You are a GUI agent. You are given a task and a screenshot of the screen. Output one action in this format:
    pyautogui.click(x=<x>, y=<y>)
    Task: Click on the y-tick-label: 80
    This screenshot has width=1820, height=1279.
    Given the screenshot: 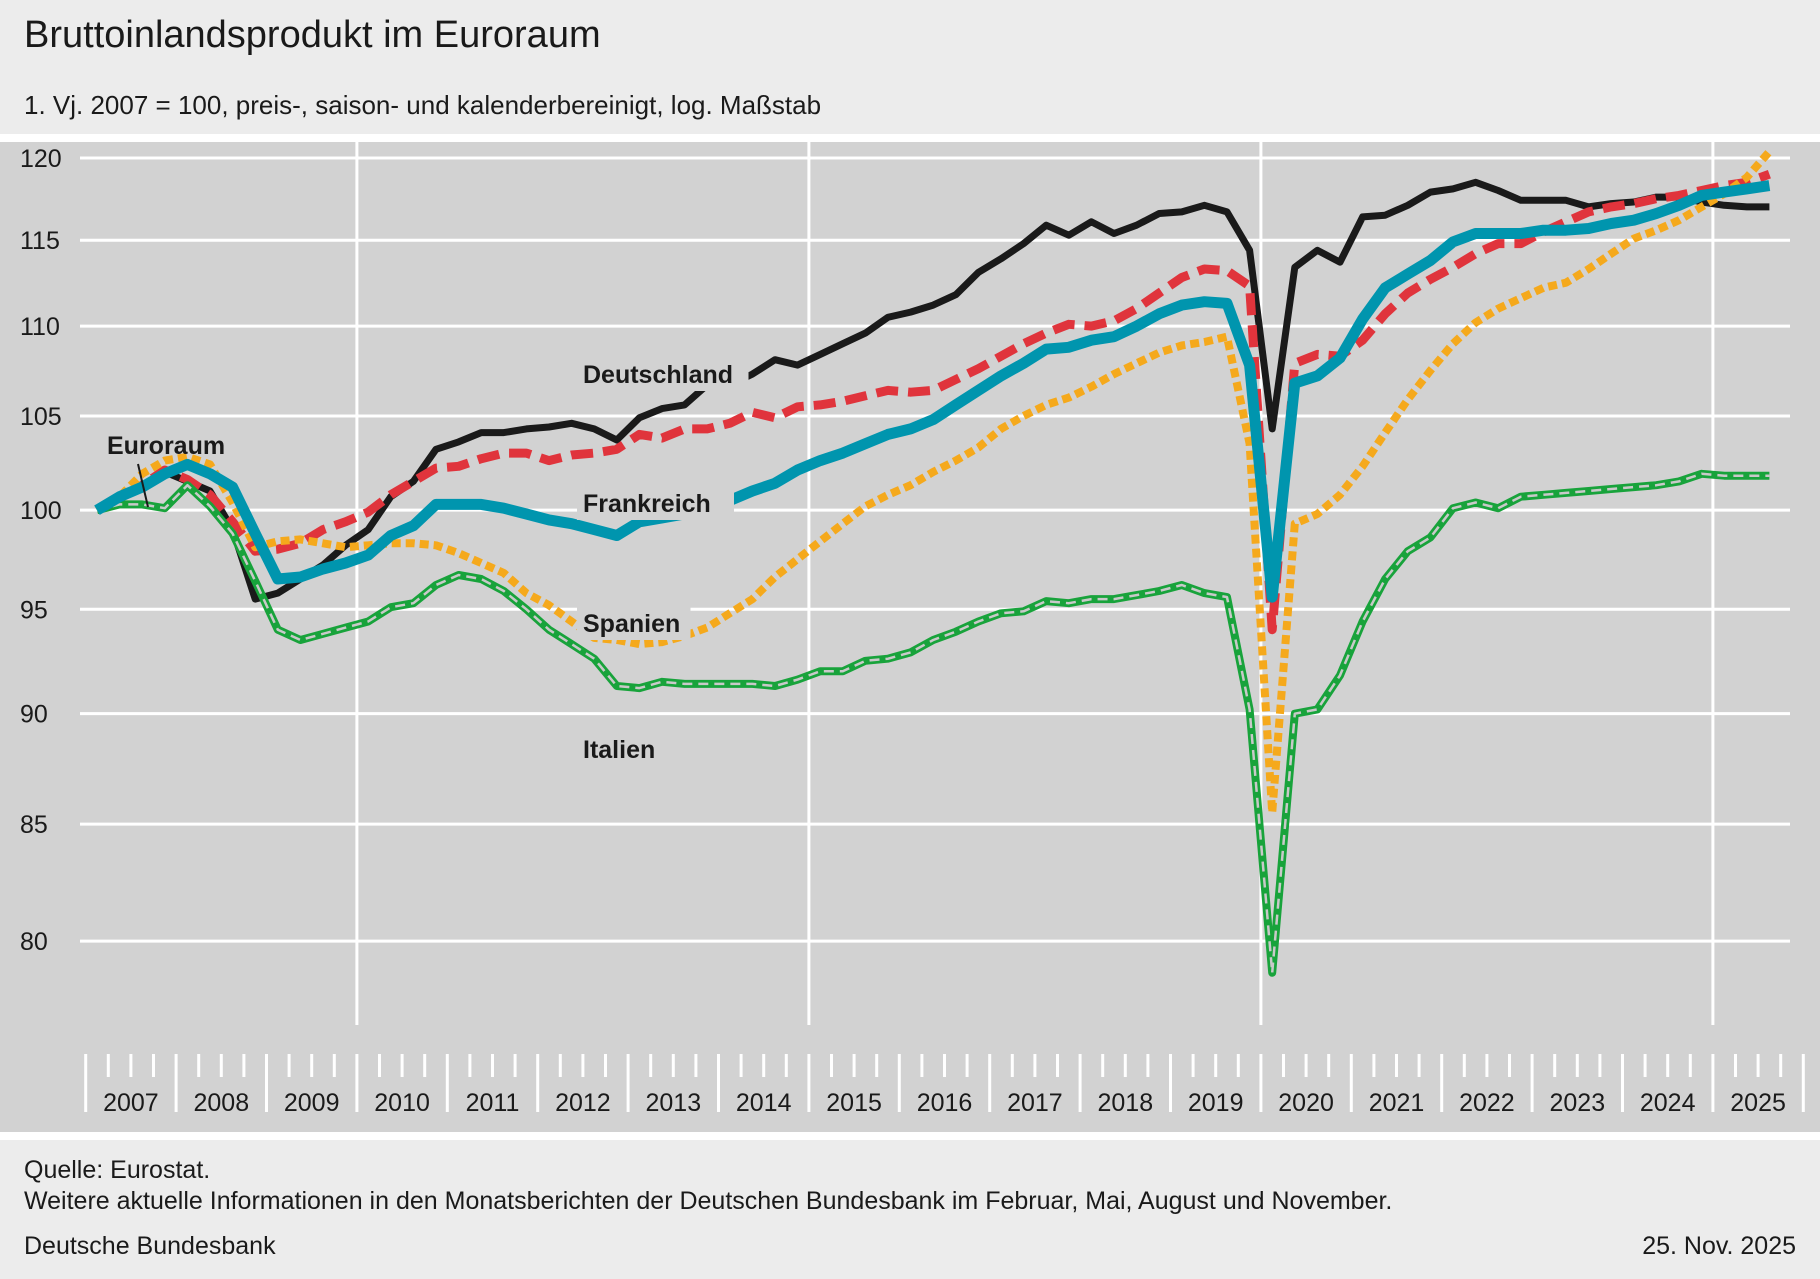 What is the action you would take?
    pyautogui.click(x=34, y=942)
    